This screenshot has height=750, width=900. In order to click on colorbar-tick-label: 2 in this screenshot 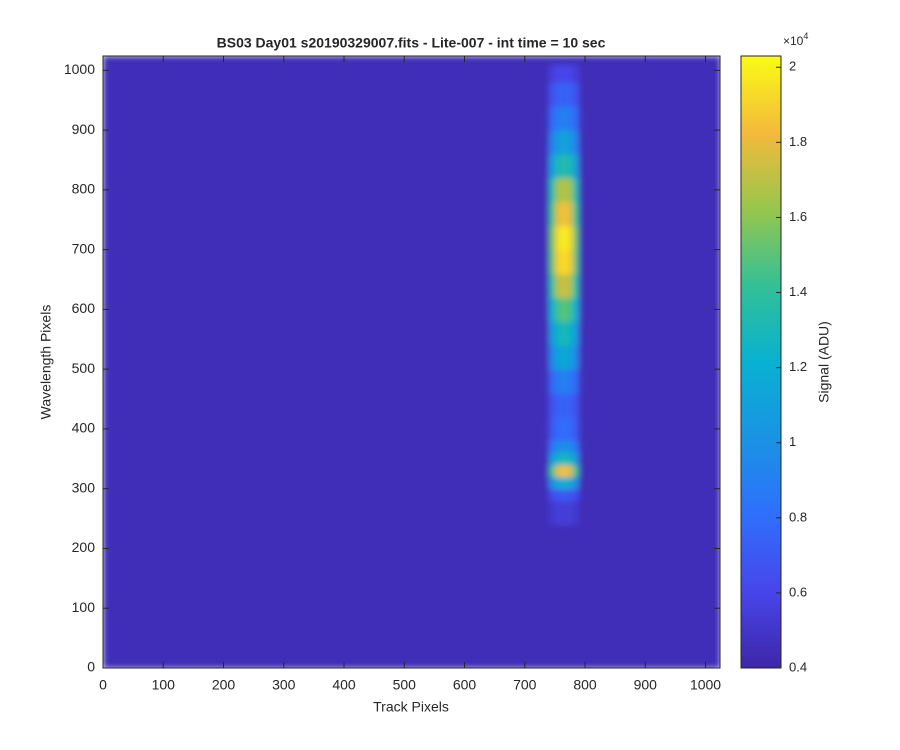, I will do `click(792, 66)`.